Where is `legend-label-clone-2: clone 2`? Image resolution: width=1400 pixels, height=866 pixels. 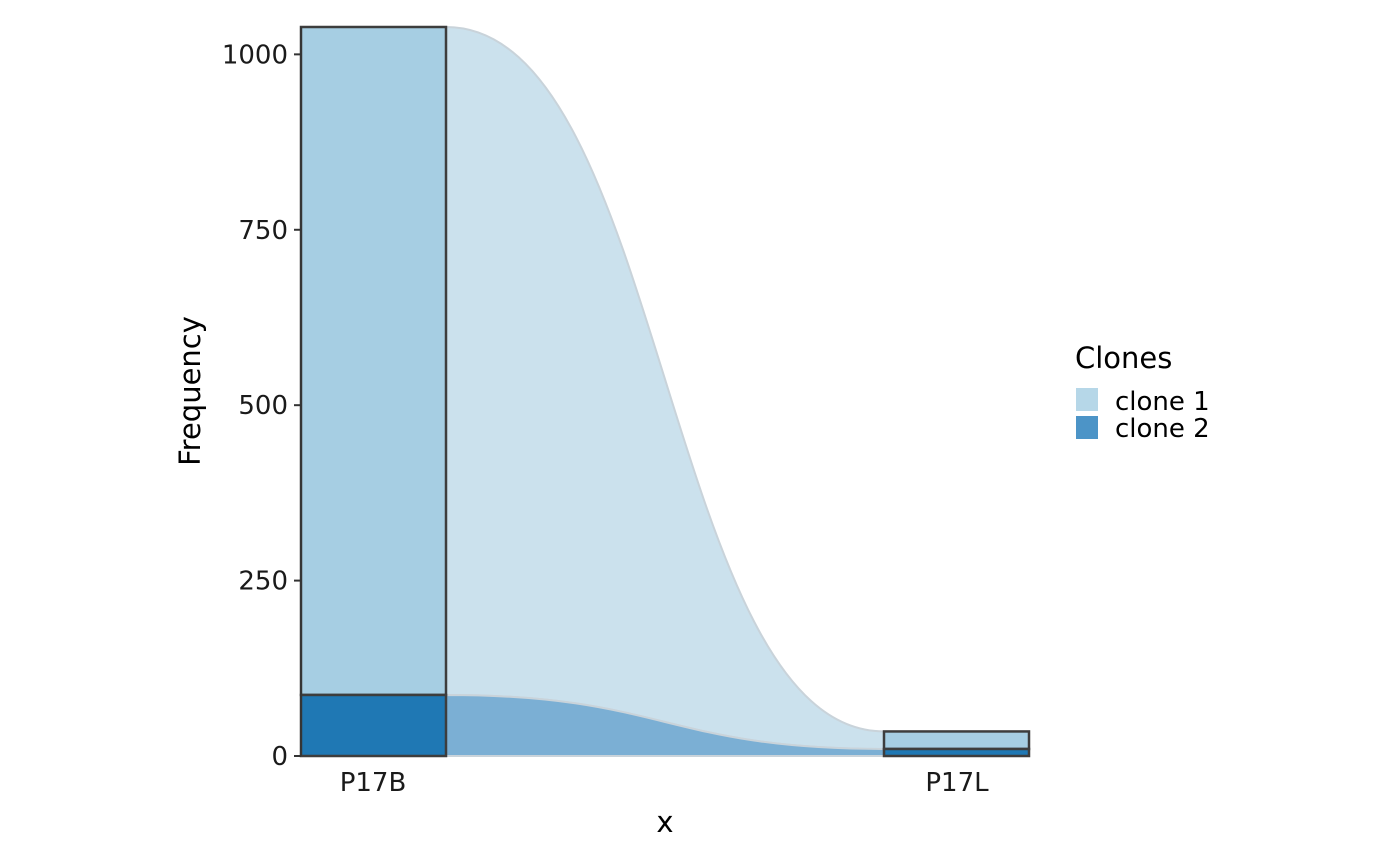 legend-label-clone-2: clone 2 is located at coordinates (1162, 429).